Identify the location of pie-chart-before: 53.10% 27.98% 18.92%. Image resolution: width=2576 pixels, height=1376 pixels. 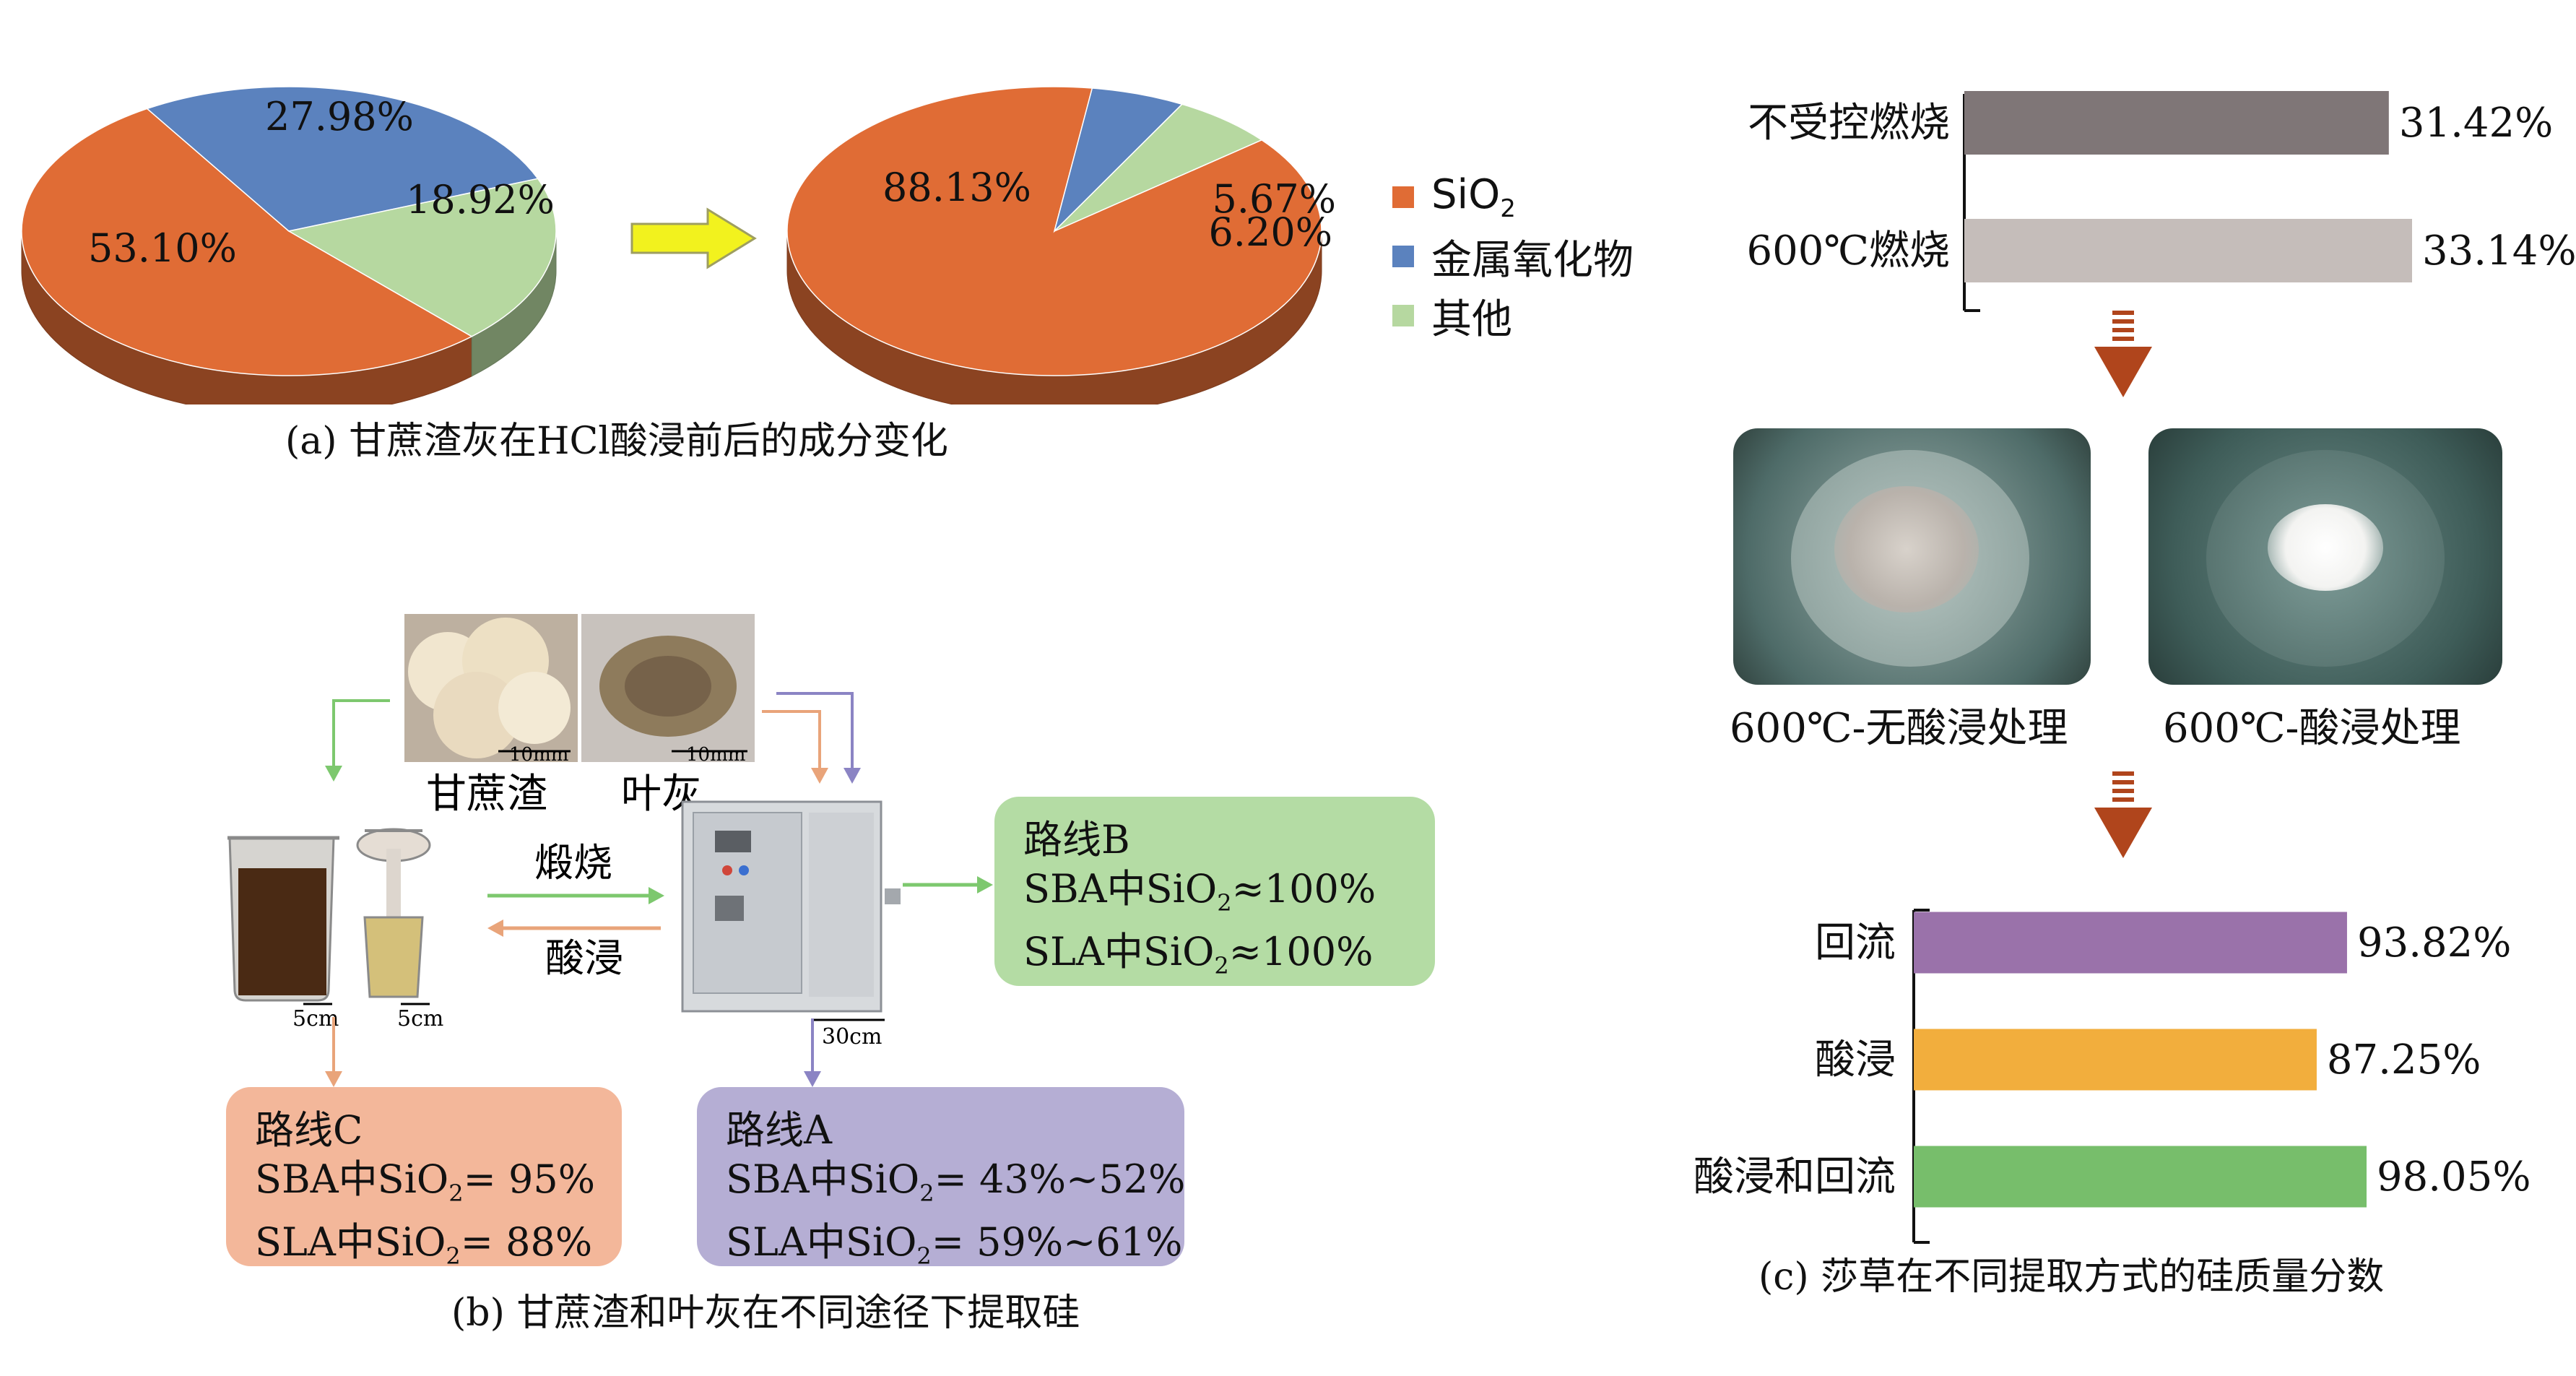
(289, 245).